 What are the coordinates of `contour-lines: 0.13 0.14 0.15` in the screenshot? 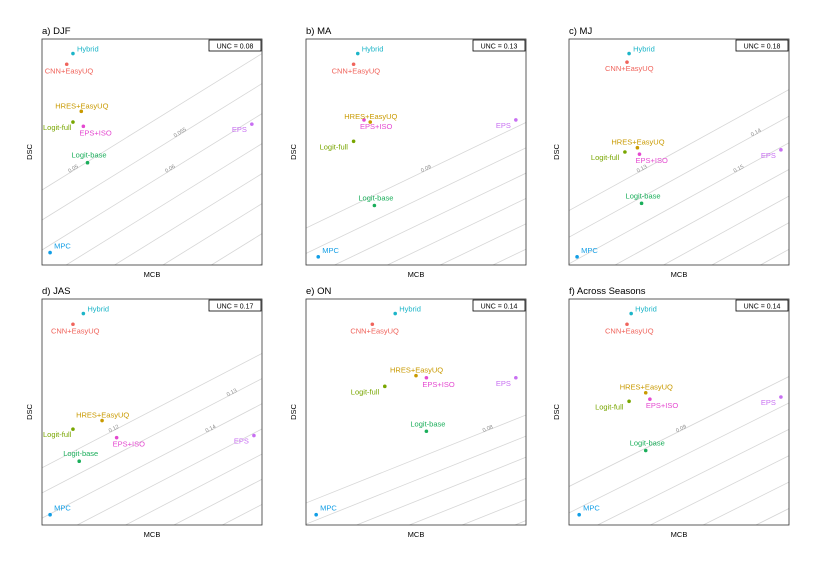 It's located at (699, 152).